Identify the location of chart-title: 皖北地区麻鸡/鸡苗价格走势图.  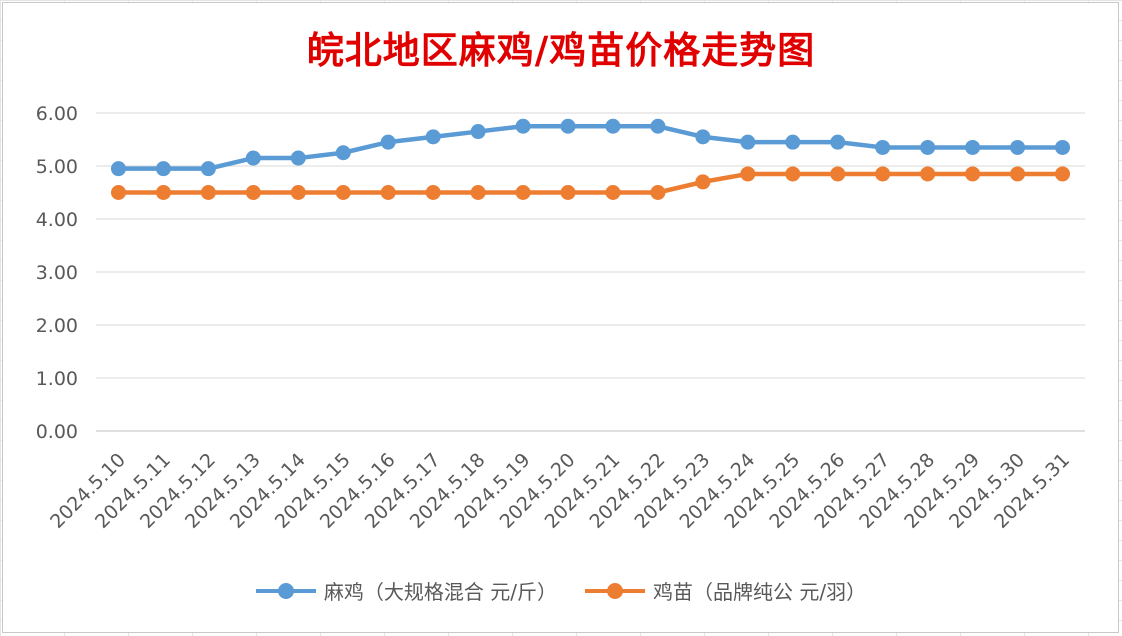
(561, 50).